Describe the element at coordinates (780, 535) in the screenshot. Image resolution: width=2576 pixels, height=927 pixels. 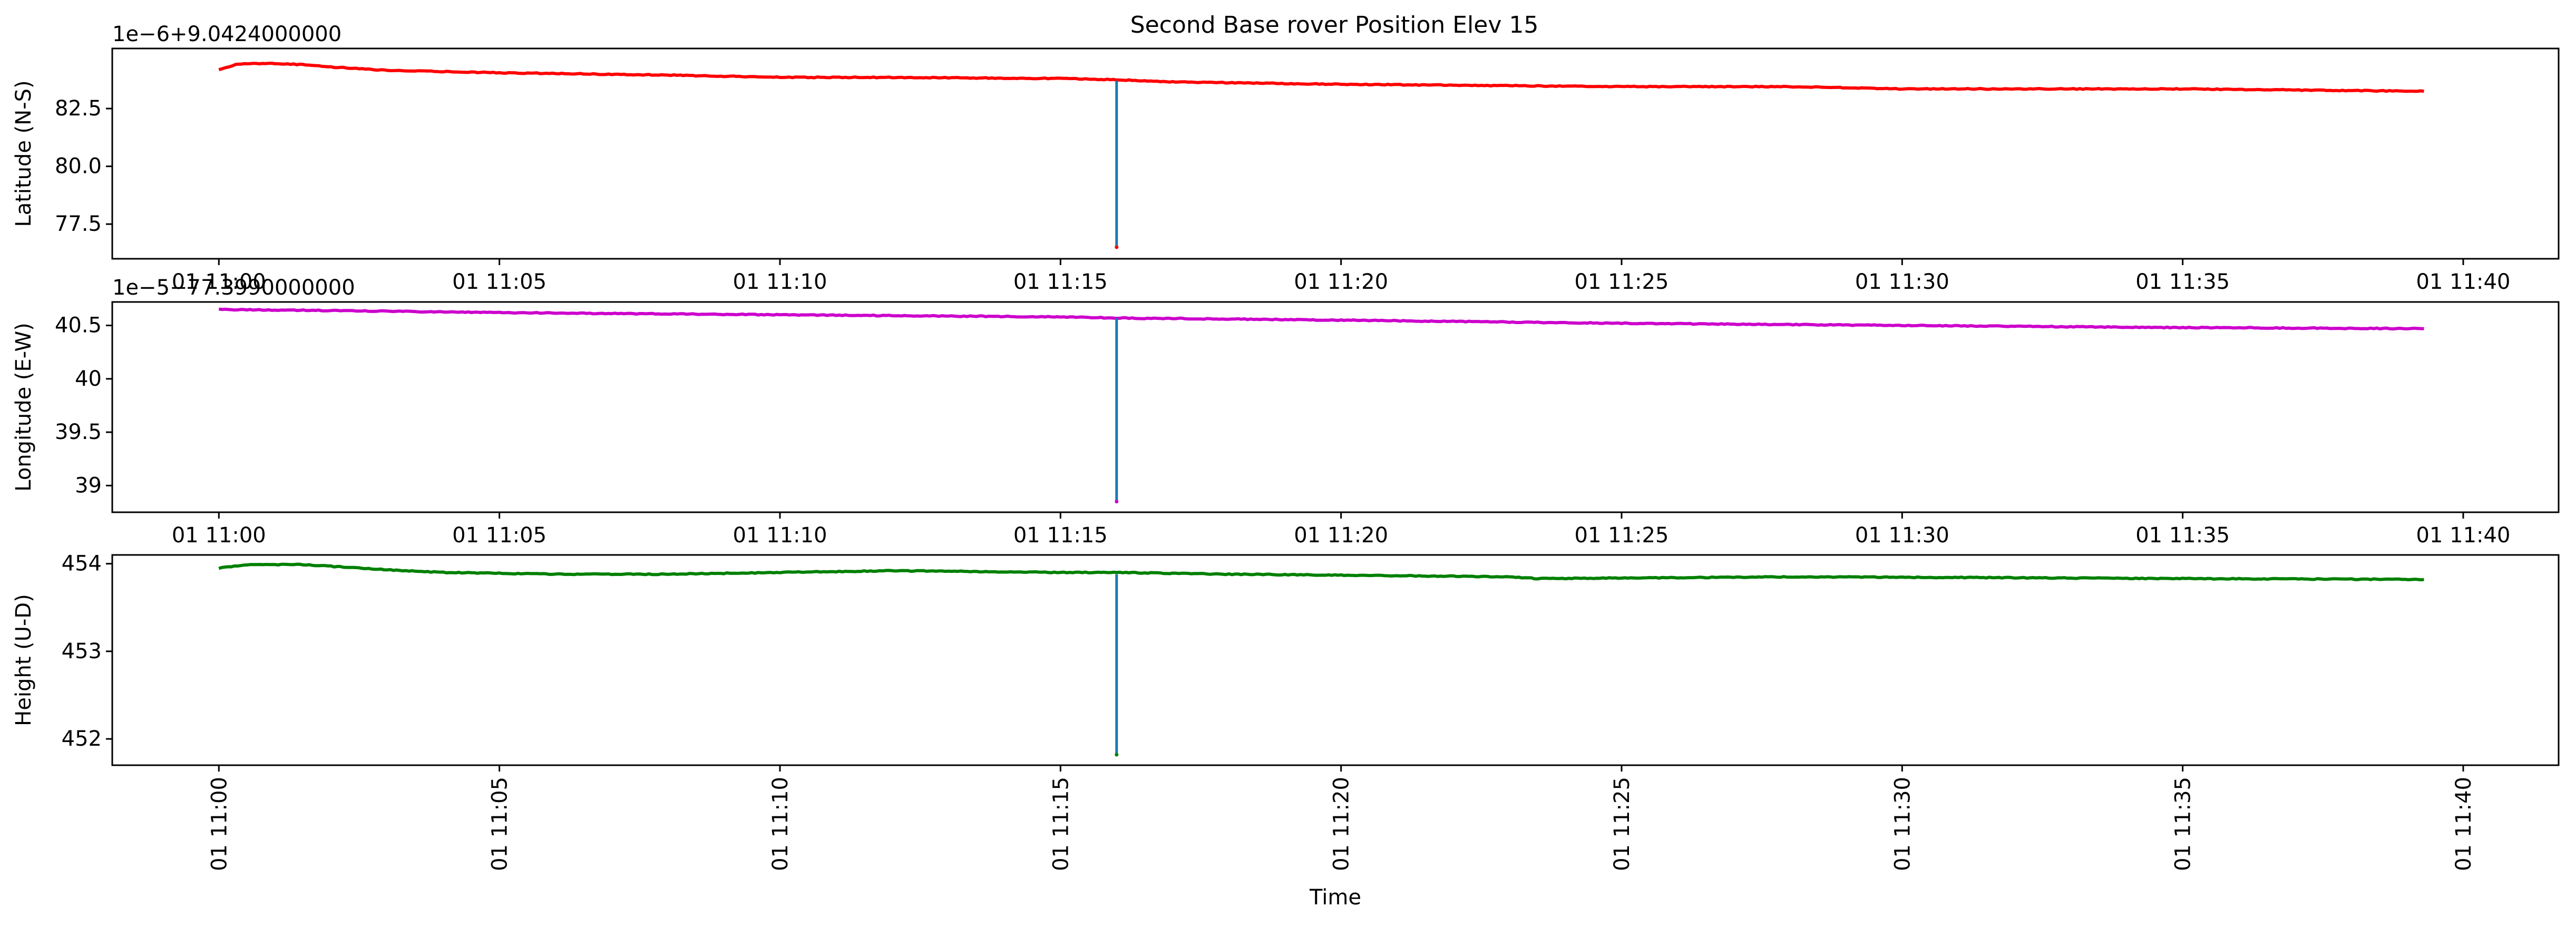
I see `panel-2-xtick-label-2: 01 11:10` at that location.